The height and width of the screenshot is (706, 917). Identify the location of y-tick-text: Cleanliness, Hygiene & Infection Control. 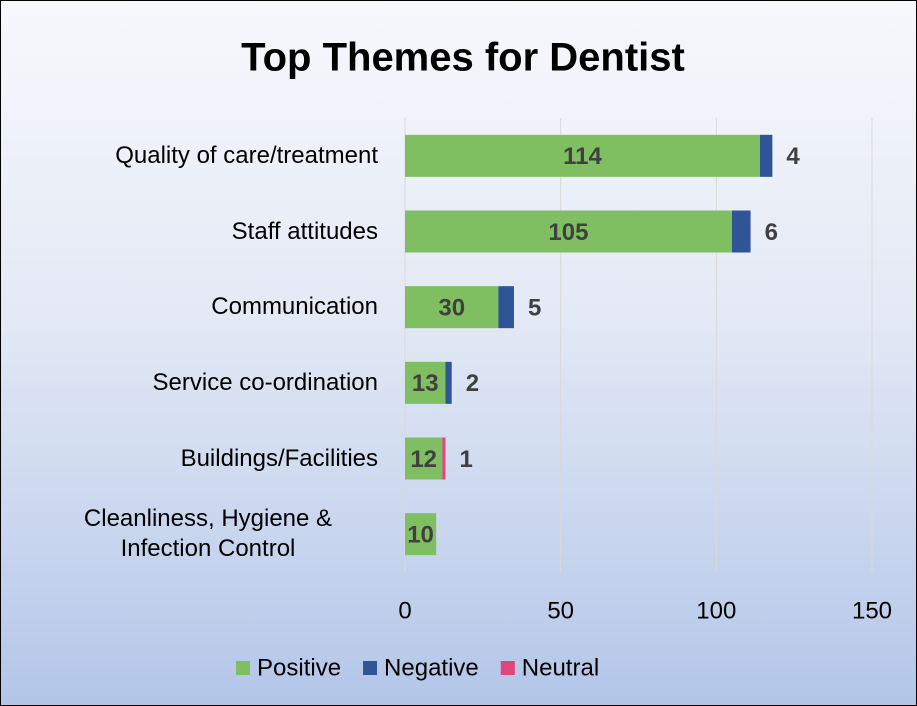
(208, 534).